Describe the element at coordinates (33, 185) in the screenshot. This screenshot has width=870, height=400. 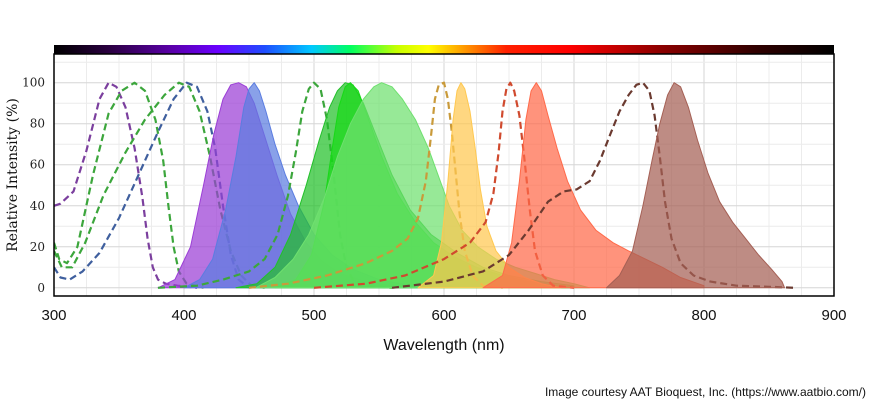
I see `y-tick-labels: 0 20 40 60 80 100` at that location.